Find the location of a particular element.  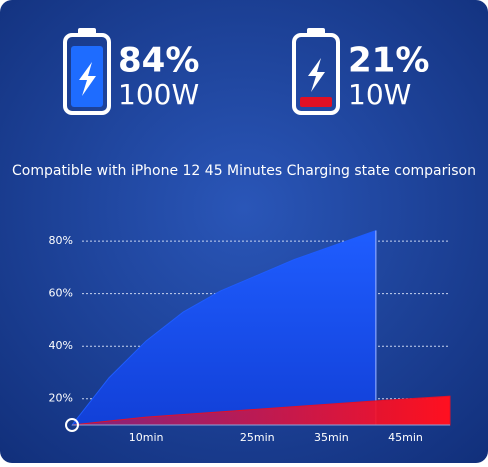

badge-power: 100W is located at coordinates (158, 94).